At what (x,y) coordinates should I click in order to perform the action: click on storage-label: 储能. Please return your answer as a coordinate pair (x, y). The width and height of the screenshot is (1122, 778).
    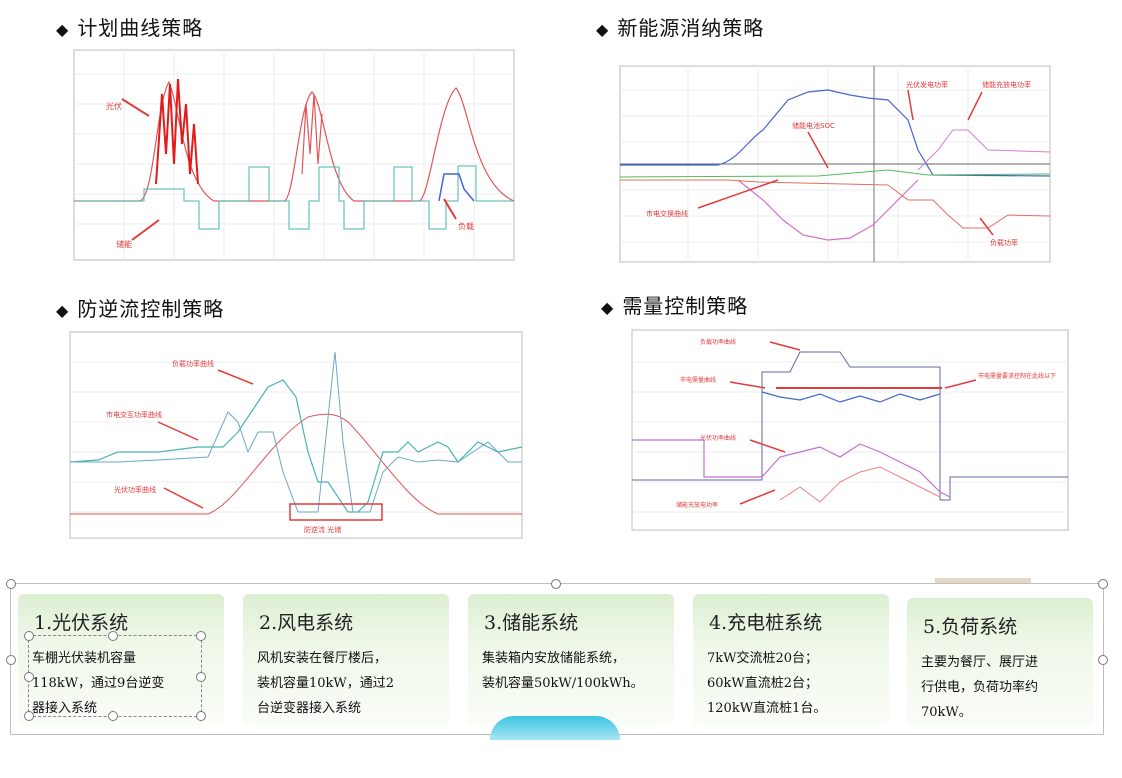
    Looking at the image, I should click on (124, 244).